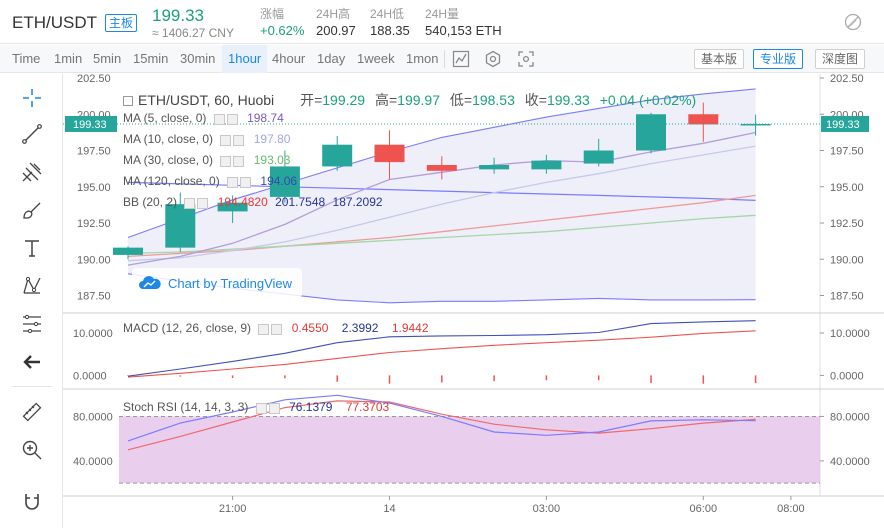 The height and width of the screenshot is (528, 884). I want to click on low-value: 198.53, so click(493, 100).